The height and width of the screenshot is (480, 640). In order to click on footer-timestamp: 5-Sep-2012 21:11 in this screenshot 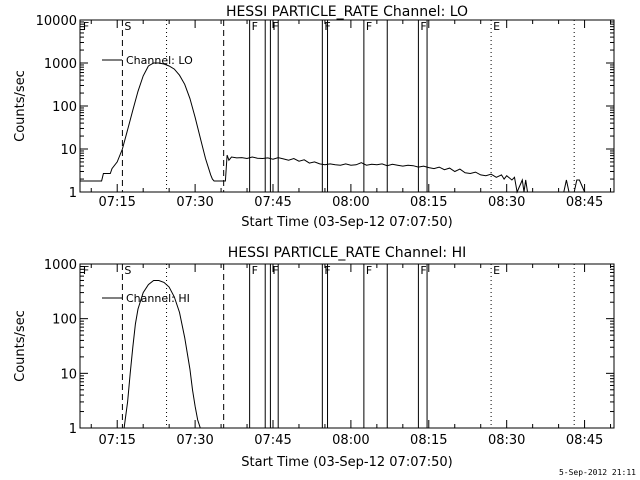, I will do `click(597, 472)`.